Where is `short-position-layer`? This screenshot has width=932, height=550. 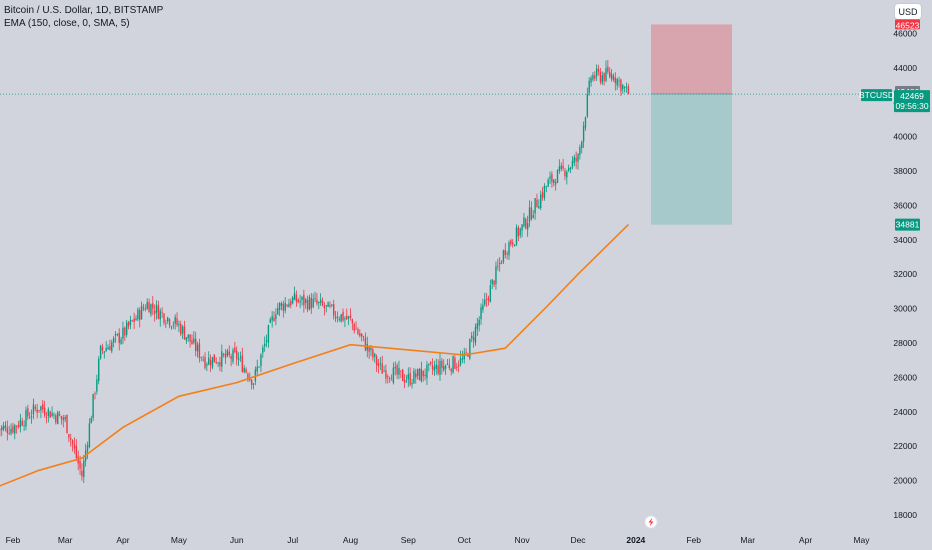
short-position-layer is located at coordinates (691, 124).